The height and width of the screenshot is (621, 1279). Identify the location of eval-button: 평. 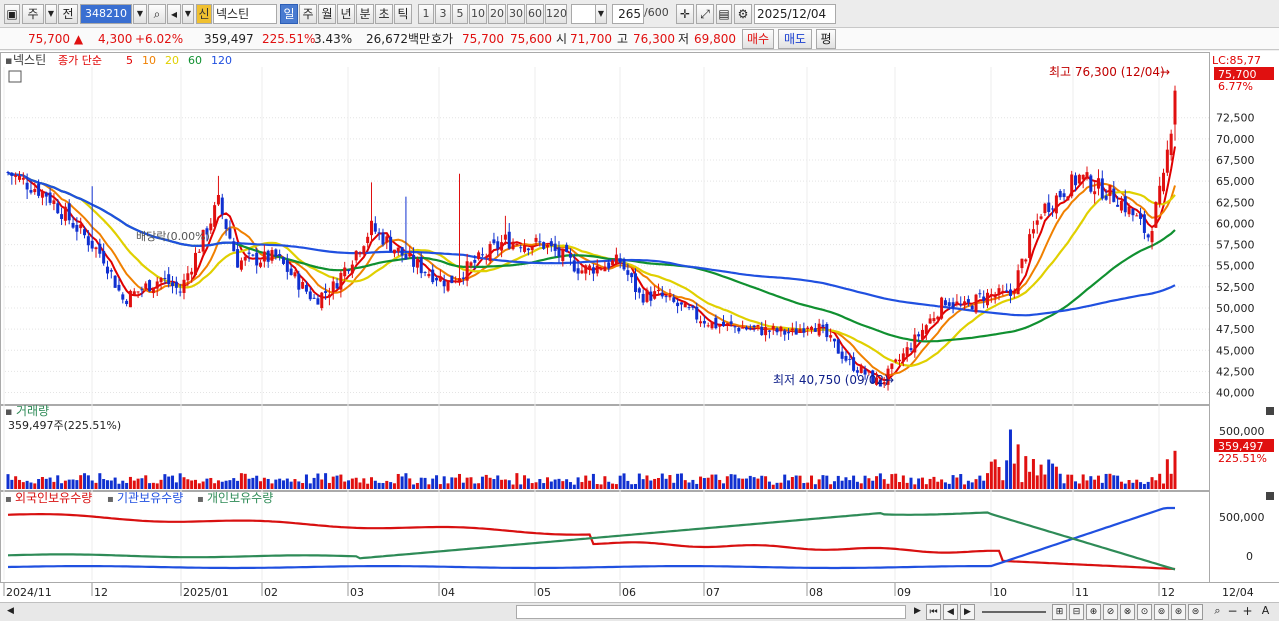
(826, 39).